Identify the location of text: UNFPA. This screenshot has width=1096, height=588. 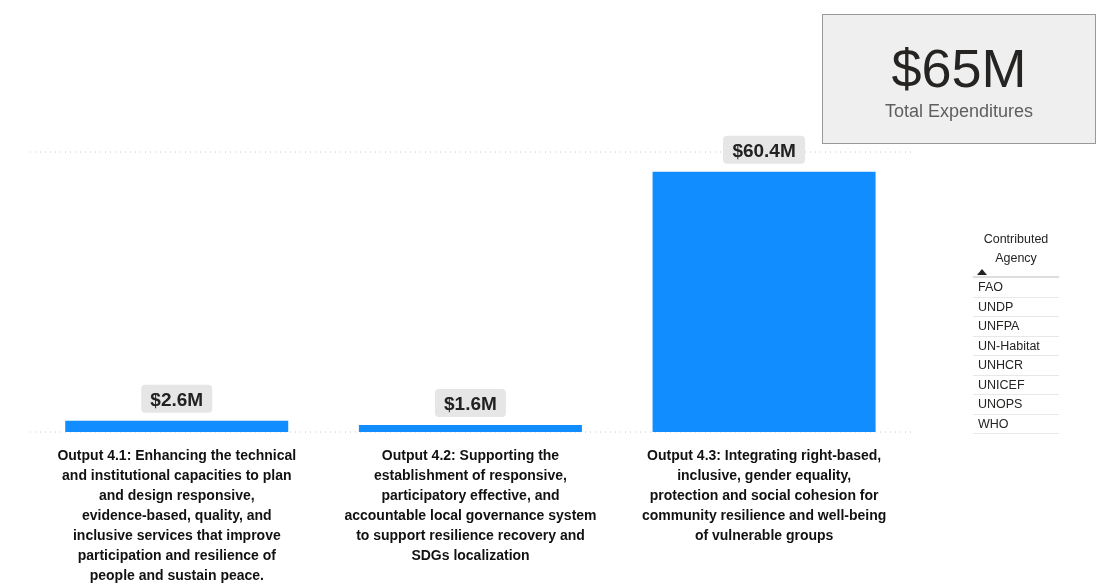
(1016, 327).